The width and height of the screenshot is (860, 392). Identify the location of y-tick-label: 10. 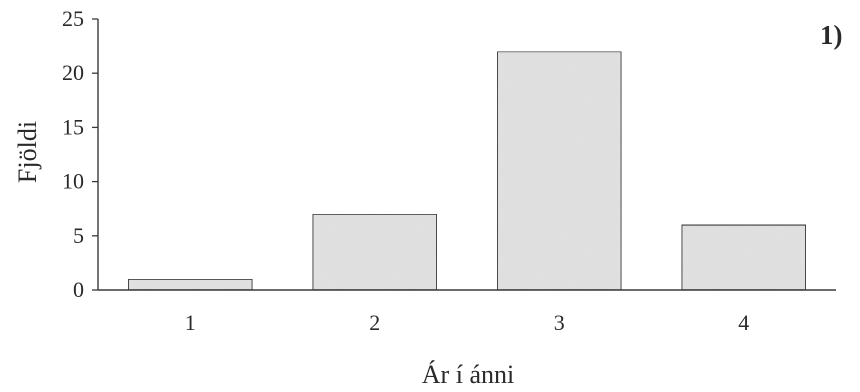
(73, 181).